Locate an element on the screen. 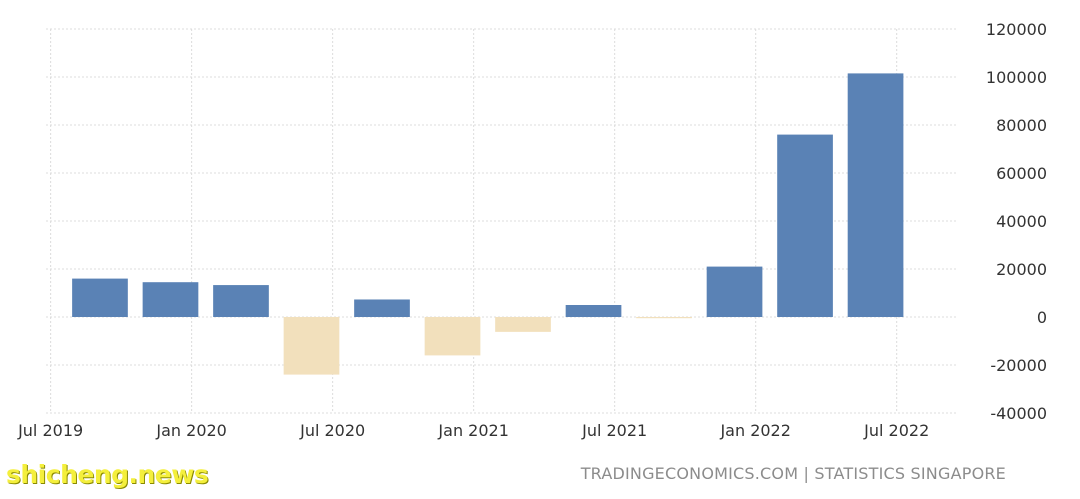  y-tick-label: 100000 is located at coordinates (1016, 77).